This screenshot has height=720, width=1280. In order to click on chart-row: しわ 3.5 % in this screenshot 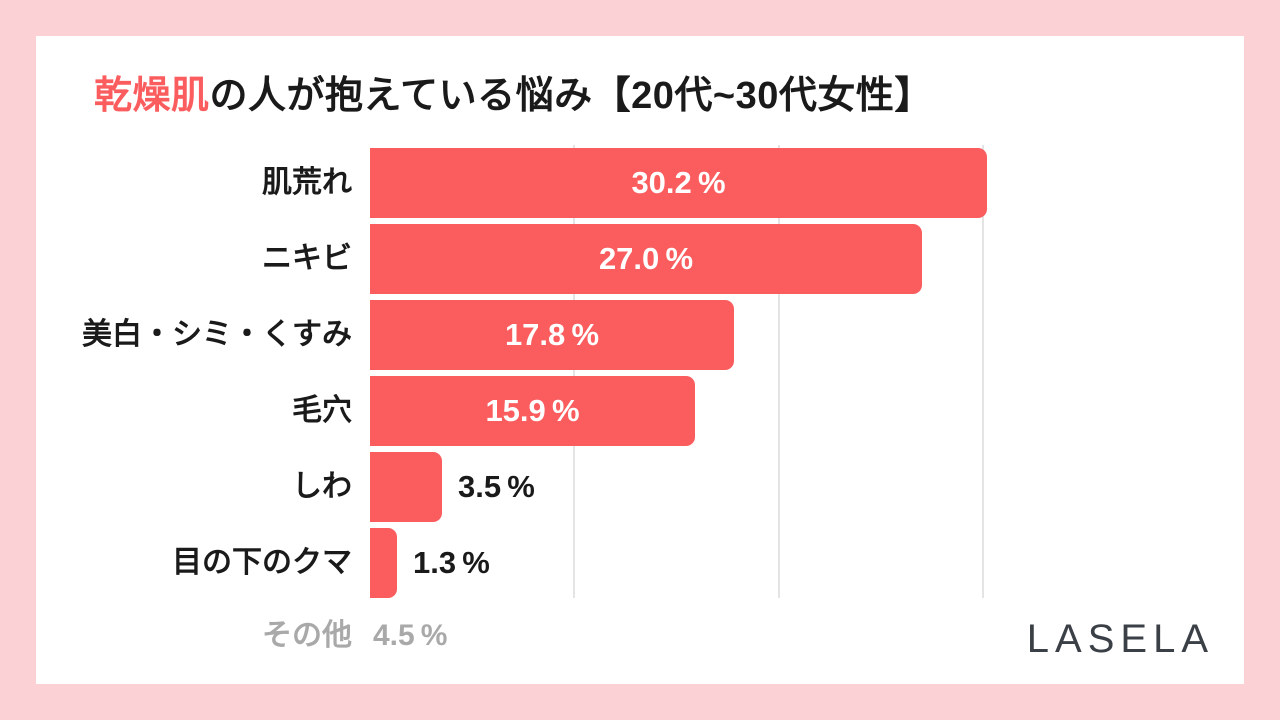, I will do `click(640, 487)`.